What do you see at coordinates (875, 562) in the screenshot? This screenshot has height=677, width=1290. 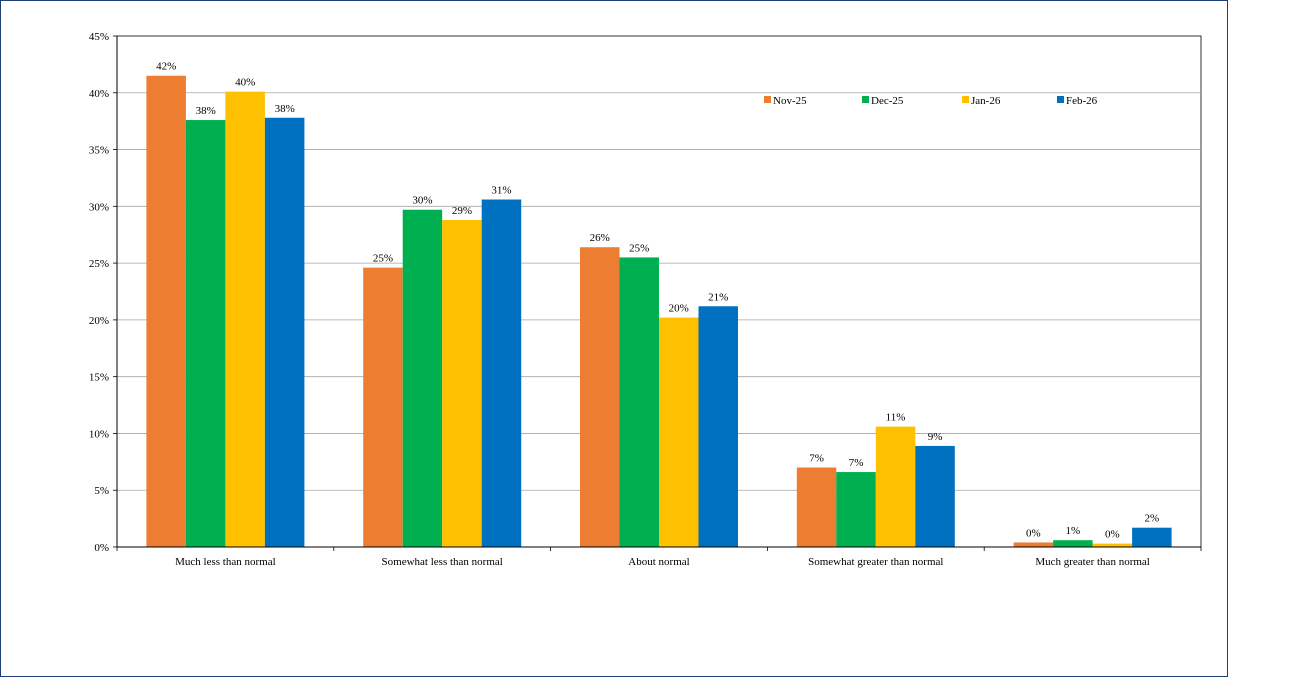 I see `x-category-label: Somewhat greater than normal` at bounding box center [875, 562].